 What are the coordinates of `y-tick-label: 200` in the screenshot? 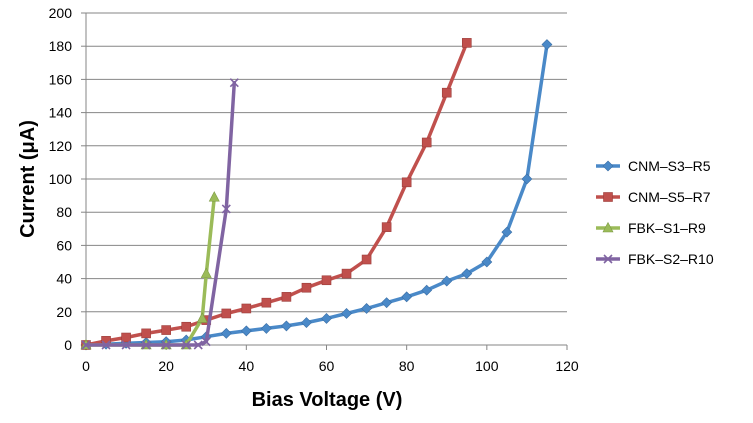 It's located at (61, 13).